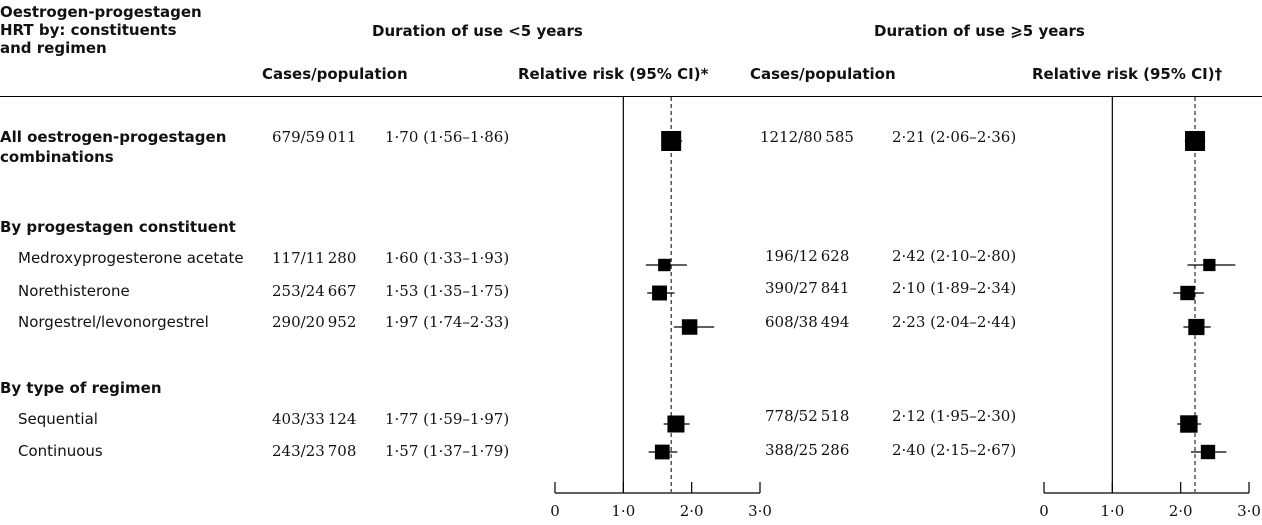 The image size is (1262, 525). What do you see at coordinates (314, 451) in the screenshot?
I see `cases-cell: 243/23 708` at bounding box center [314, 451].